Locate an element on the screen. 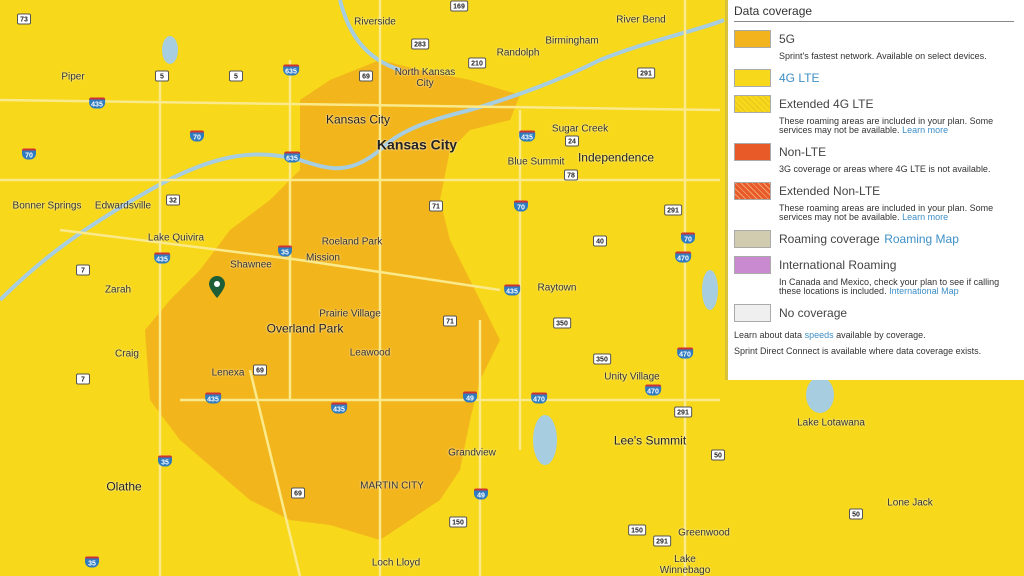 The width and height of the screenshot is (1024, 576). roaming-map-link: Roaming Map is located at coordinates (921, 239).